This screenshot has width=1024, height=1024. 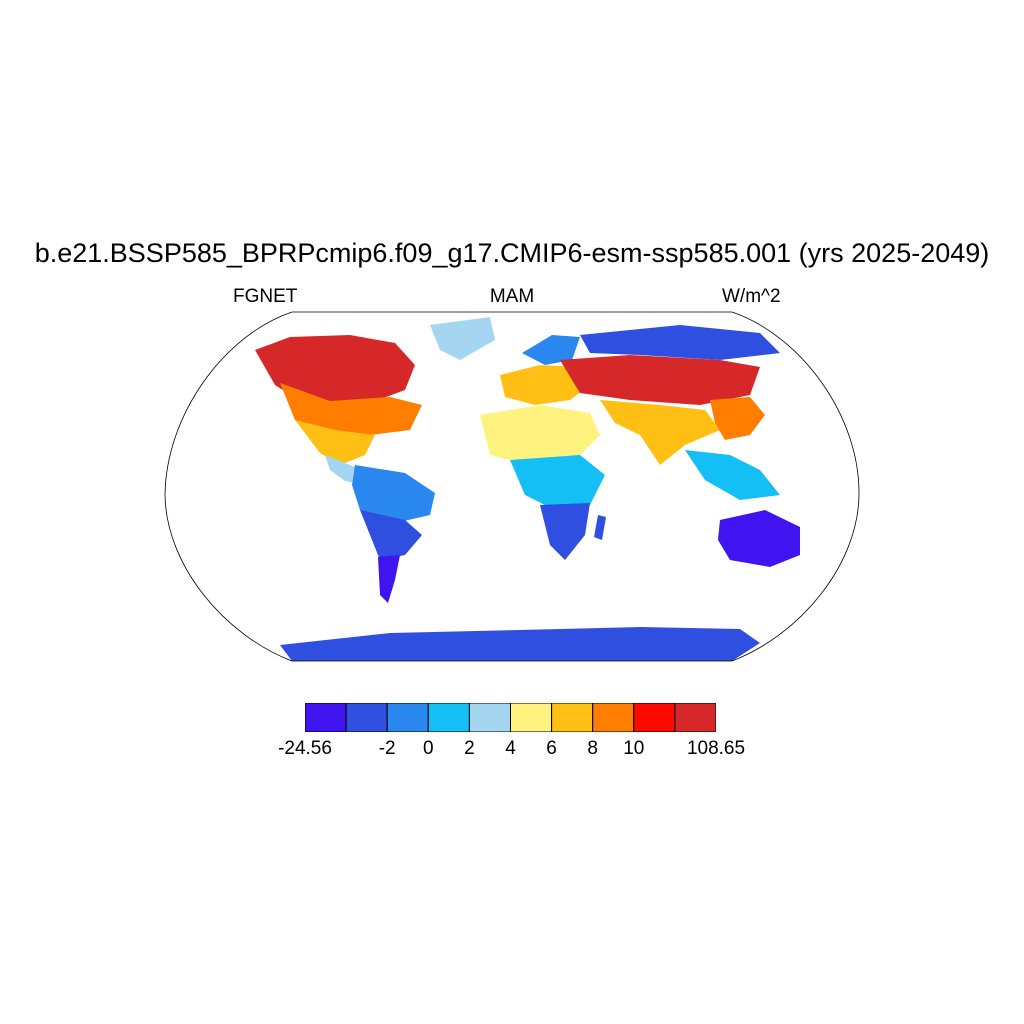 What do you see at coordinates (428, 748) in the screenshot?
I see `colorbar-tick-label: 0` at bounding box center [428, 748].